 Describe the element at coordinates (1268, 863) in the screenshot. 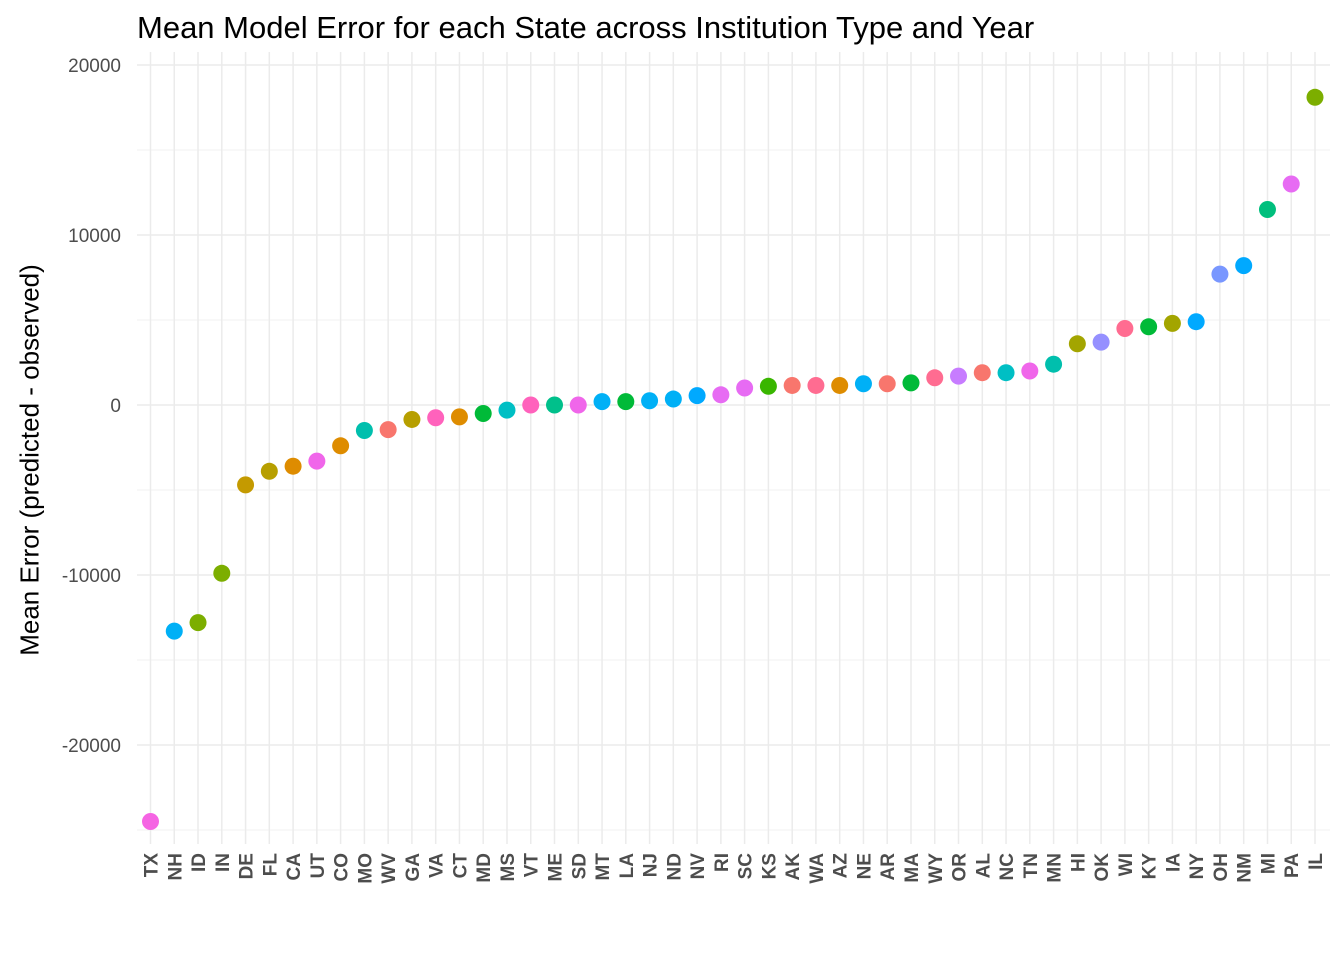

I see `x-tick-label: MI` at that location.